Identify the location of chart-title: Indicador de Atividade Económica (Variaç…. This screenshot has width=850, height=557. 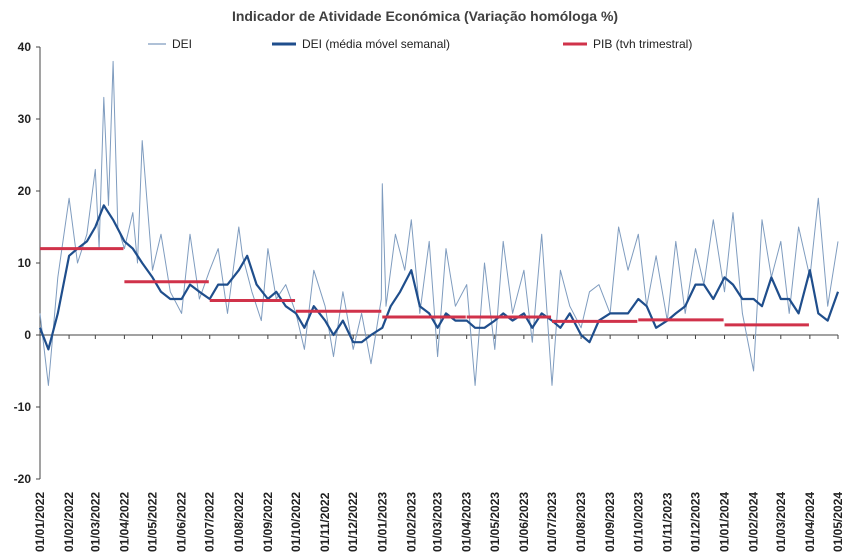
(425, 16).